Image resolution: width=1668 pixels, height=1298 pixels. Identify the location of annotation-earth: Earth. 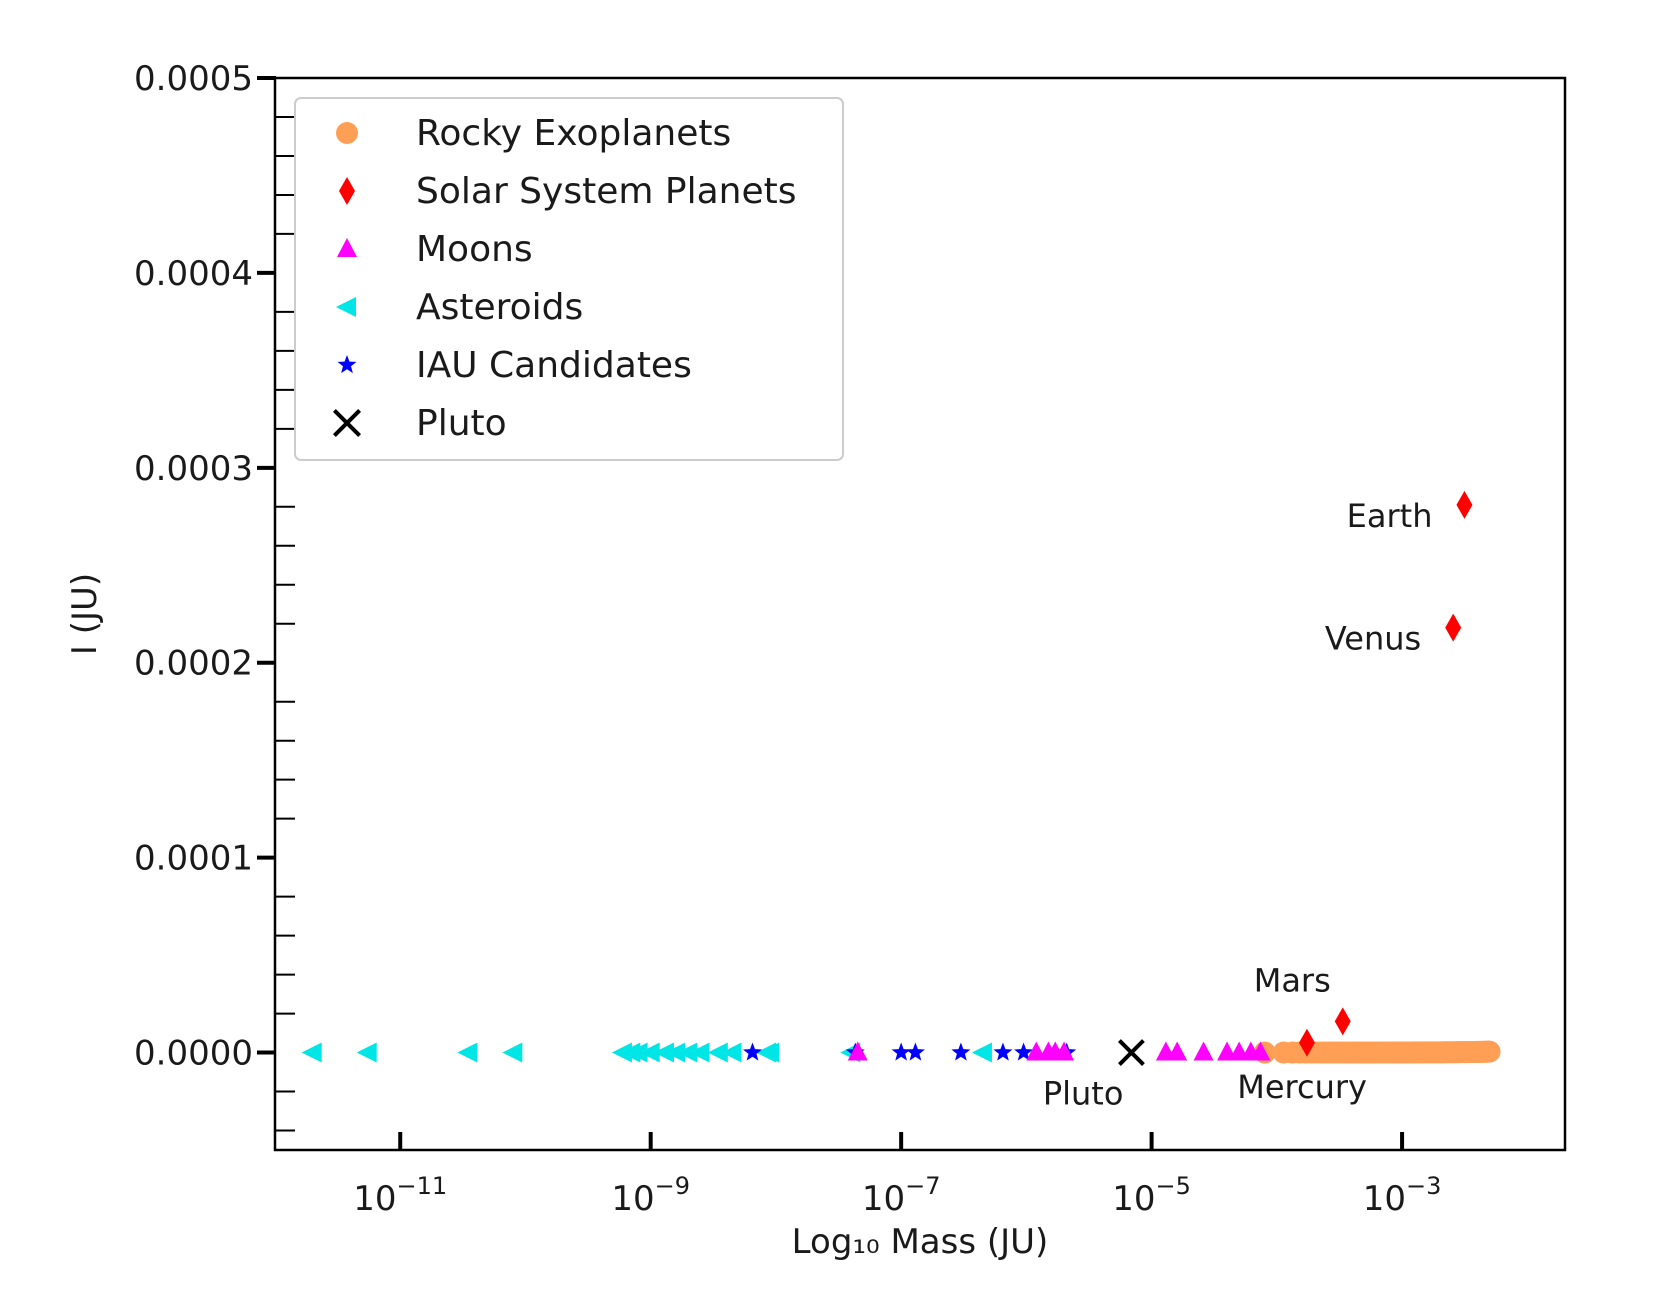
(1390, 516).